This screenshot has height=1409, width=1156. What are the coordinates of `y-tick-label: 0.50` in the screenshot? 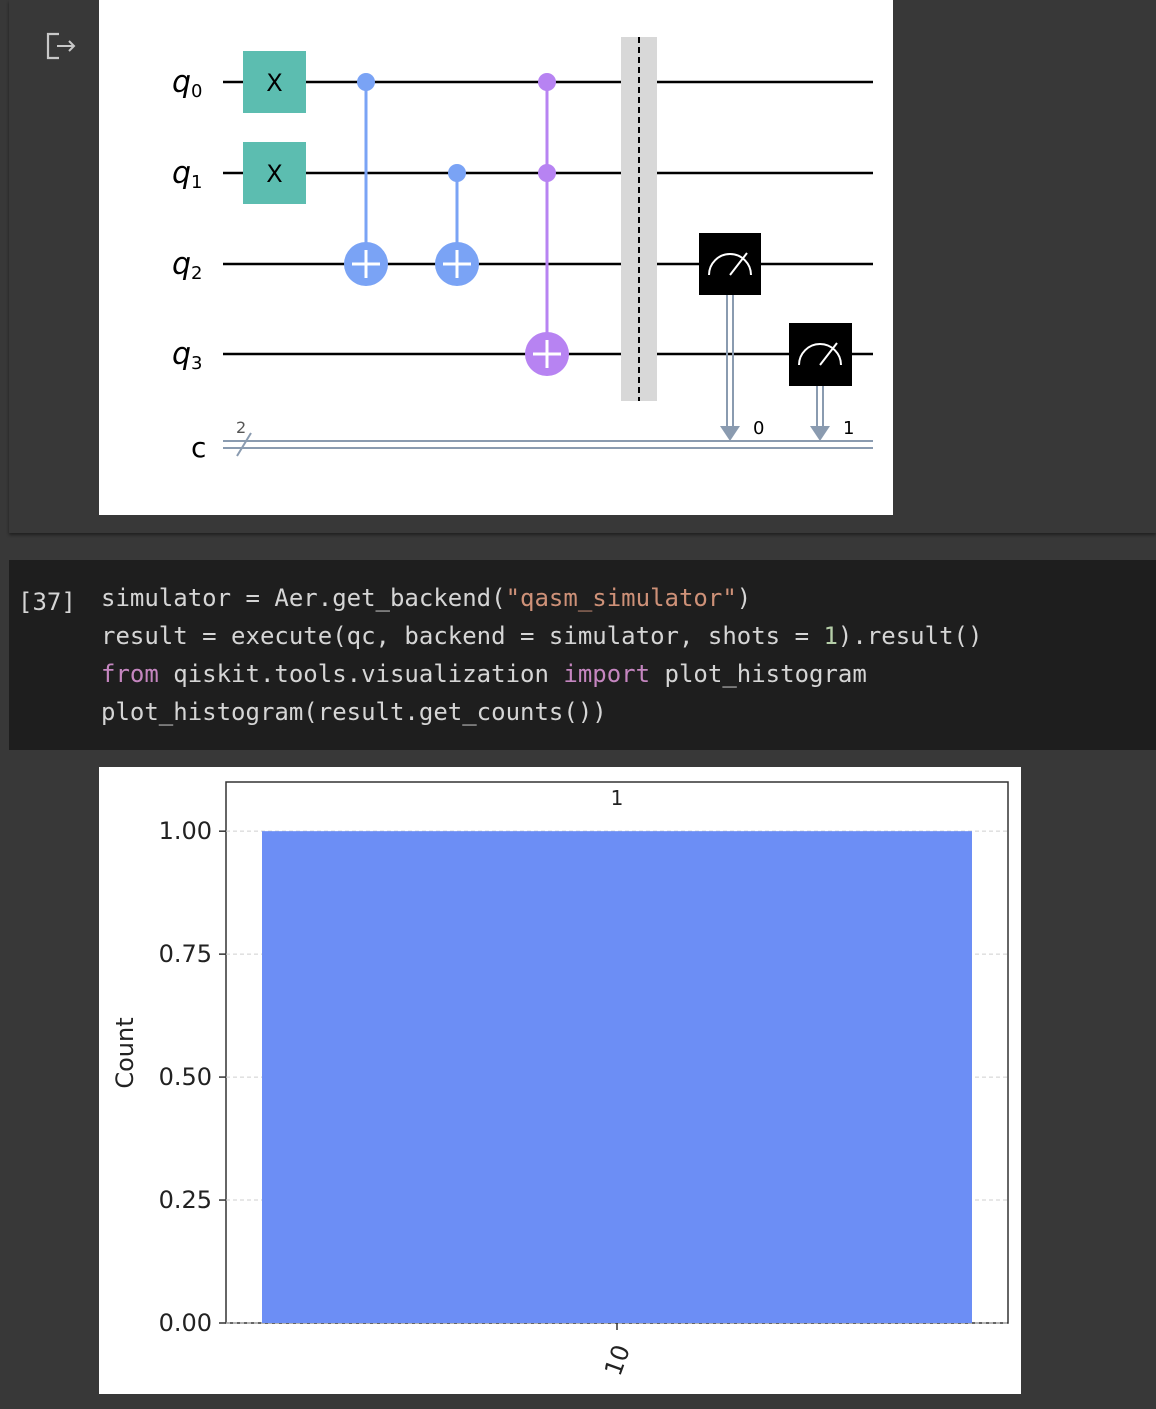 It's located at (185, 1077).